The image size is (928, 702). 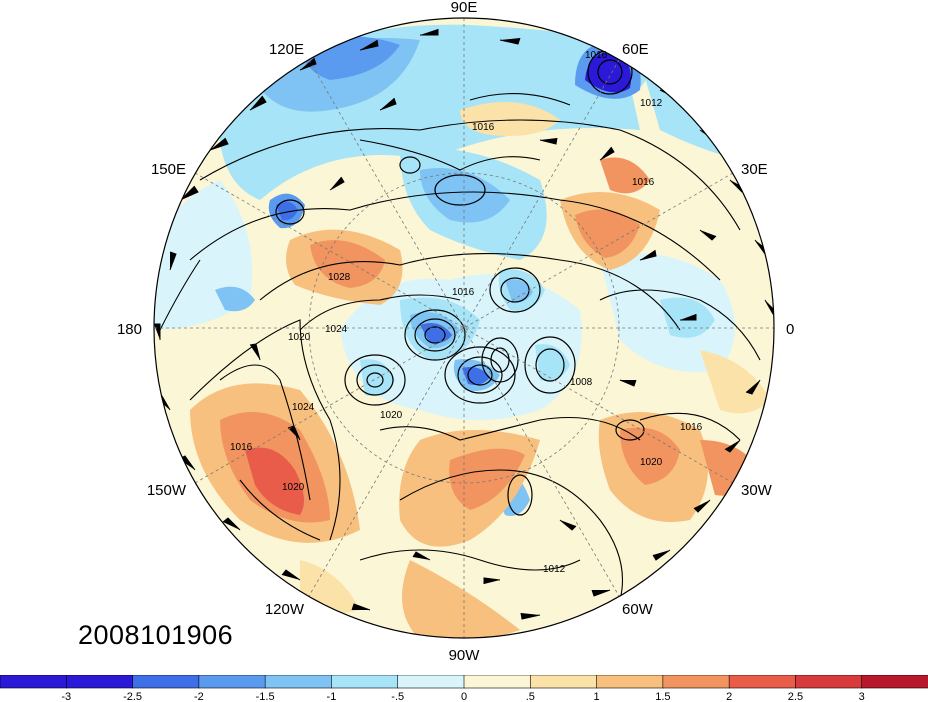 What do you see at coordinates (729, 696) in the screenshot?
I see `colorbar-tick-label: 2` at bounding box center [729, 696].